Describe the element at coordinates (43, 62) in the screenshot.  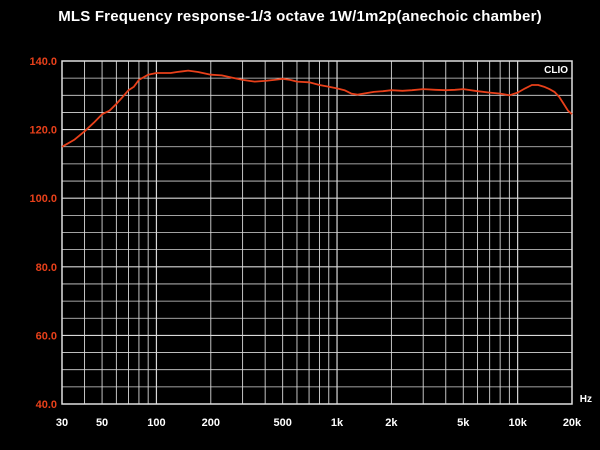
I see `y-tick-label: 140.0` at that location.